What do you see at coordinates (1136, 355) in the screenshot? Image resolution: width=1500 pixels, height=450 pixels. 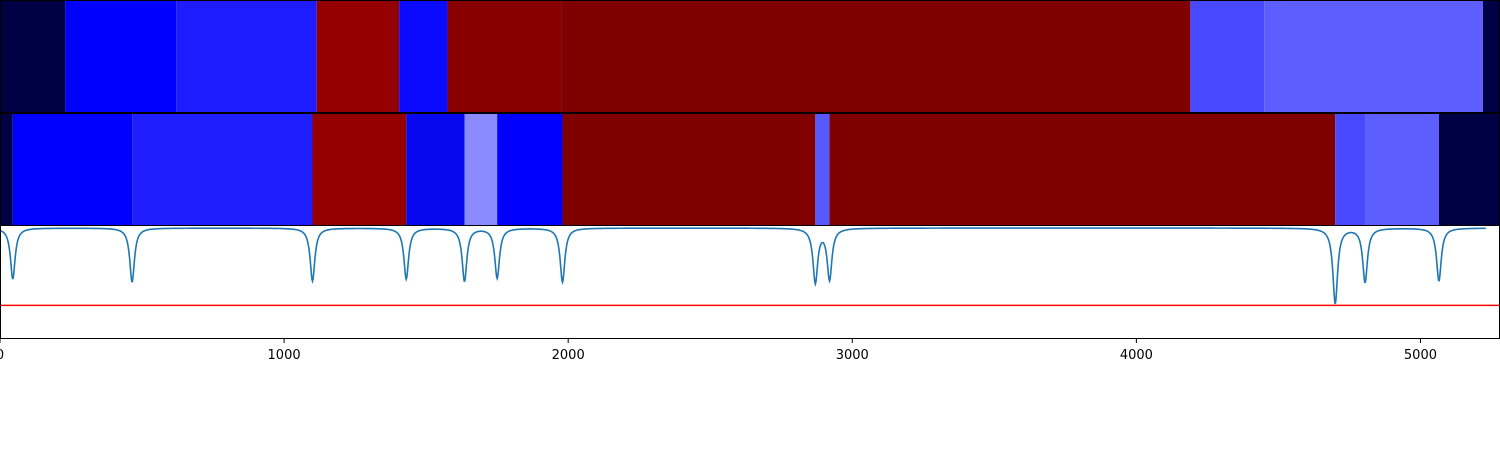 I see `x-tick-label-4: 4000` at bounding box center [1136, 355].